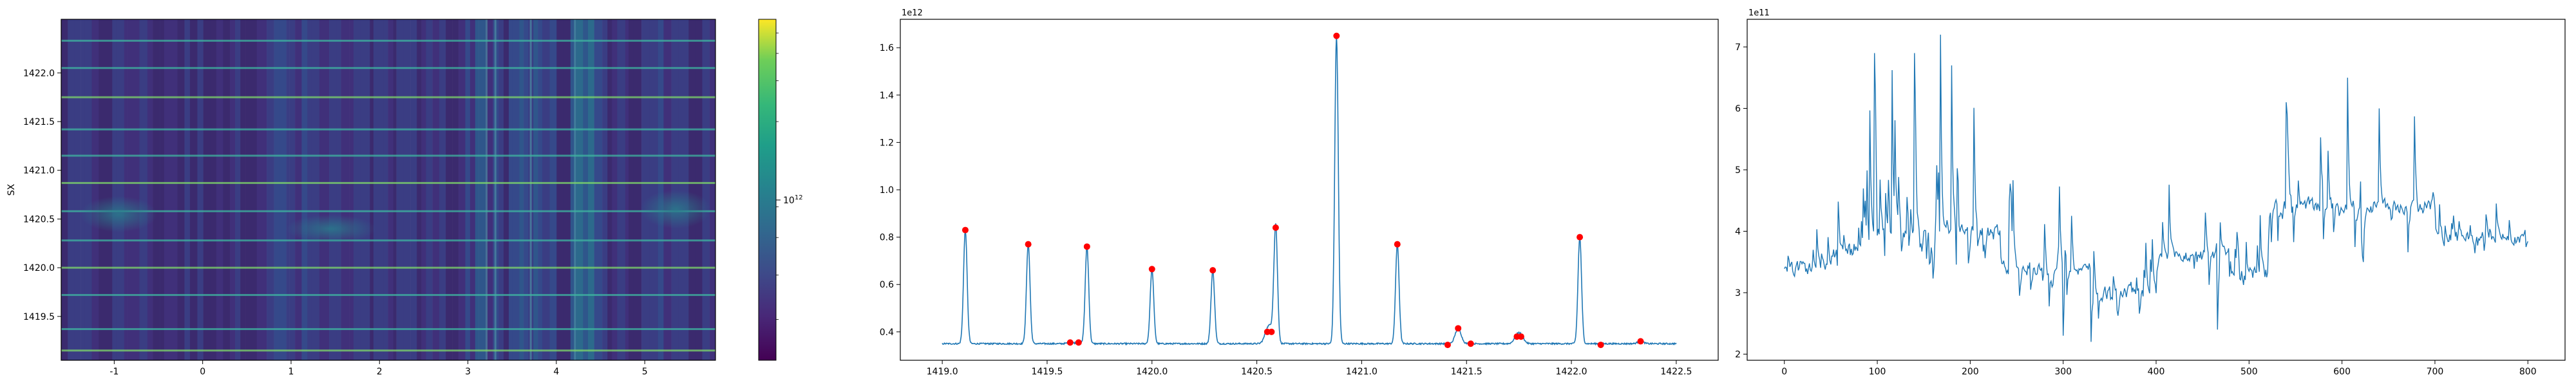  Describe the element at coordinates (1362, 372) in the screenshot. I see `peaks-x-tick-label: 1421.0` at that location.